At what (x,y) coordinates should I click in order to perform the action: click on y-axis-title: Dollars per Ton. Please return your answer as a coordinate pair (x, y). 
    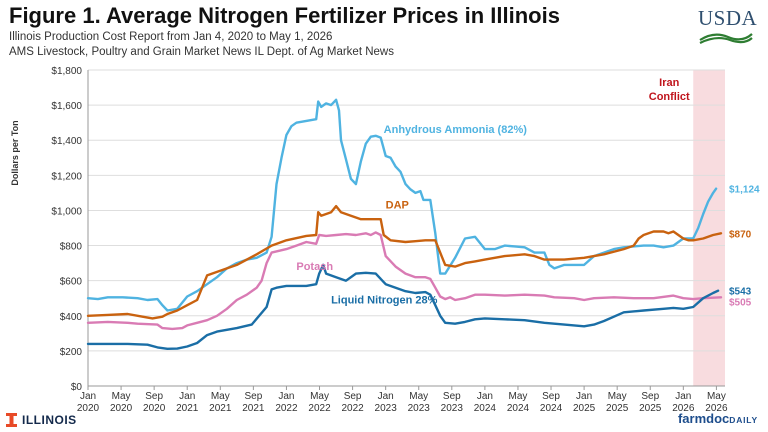
    Looking at the image, I should click on (15, 152).